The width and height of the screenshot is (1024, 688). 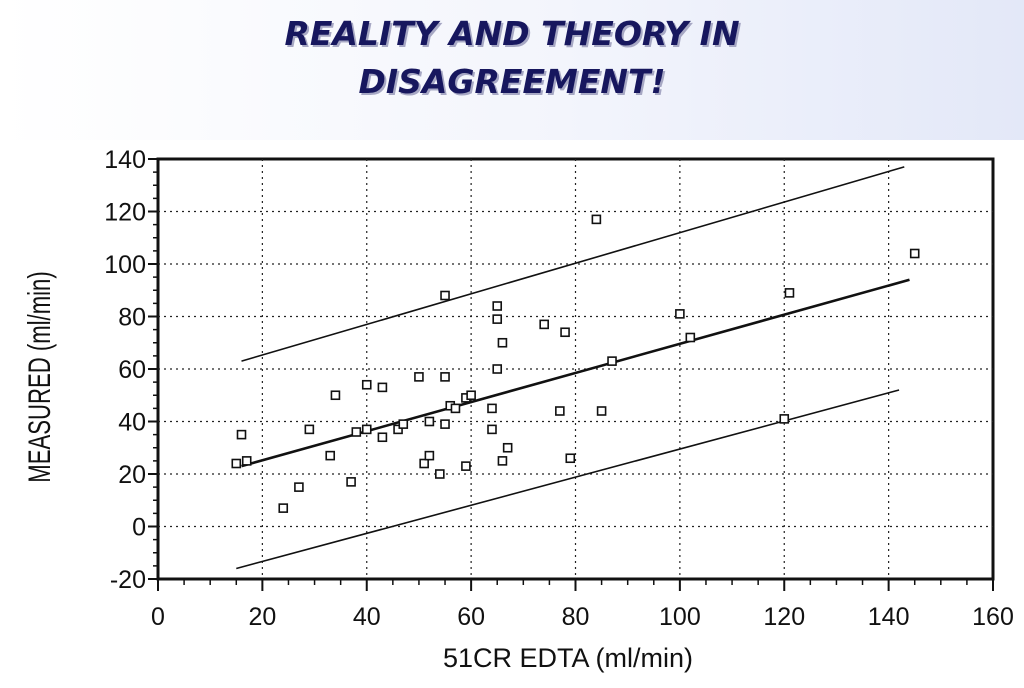 I want to click on y-tick-label: 140, so click(x=125, y=160).